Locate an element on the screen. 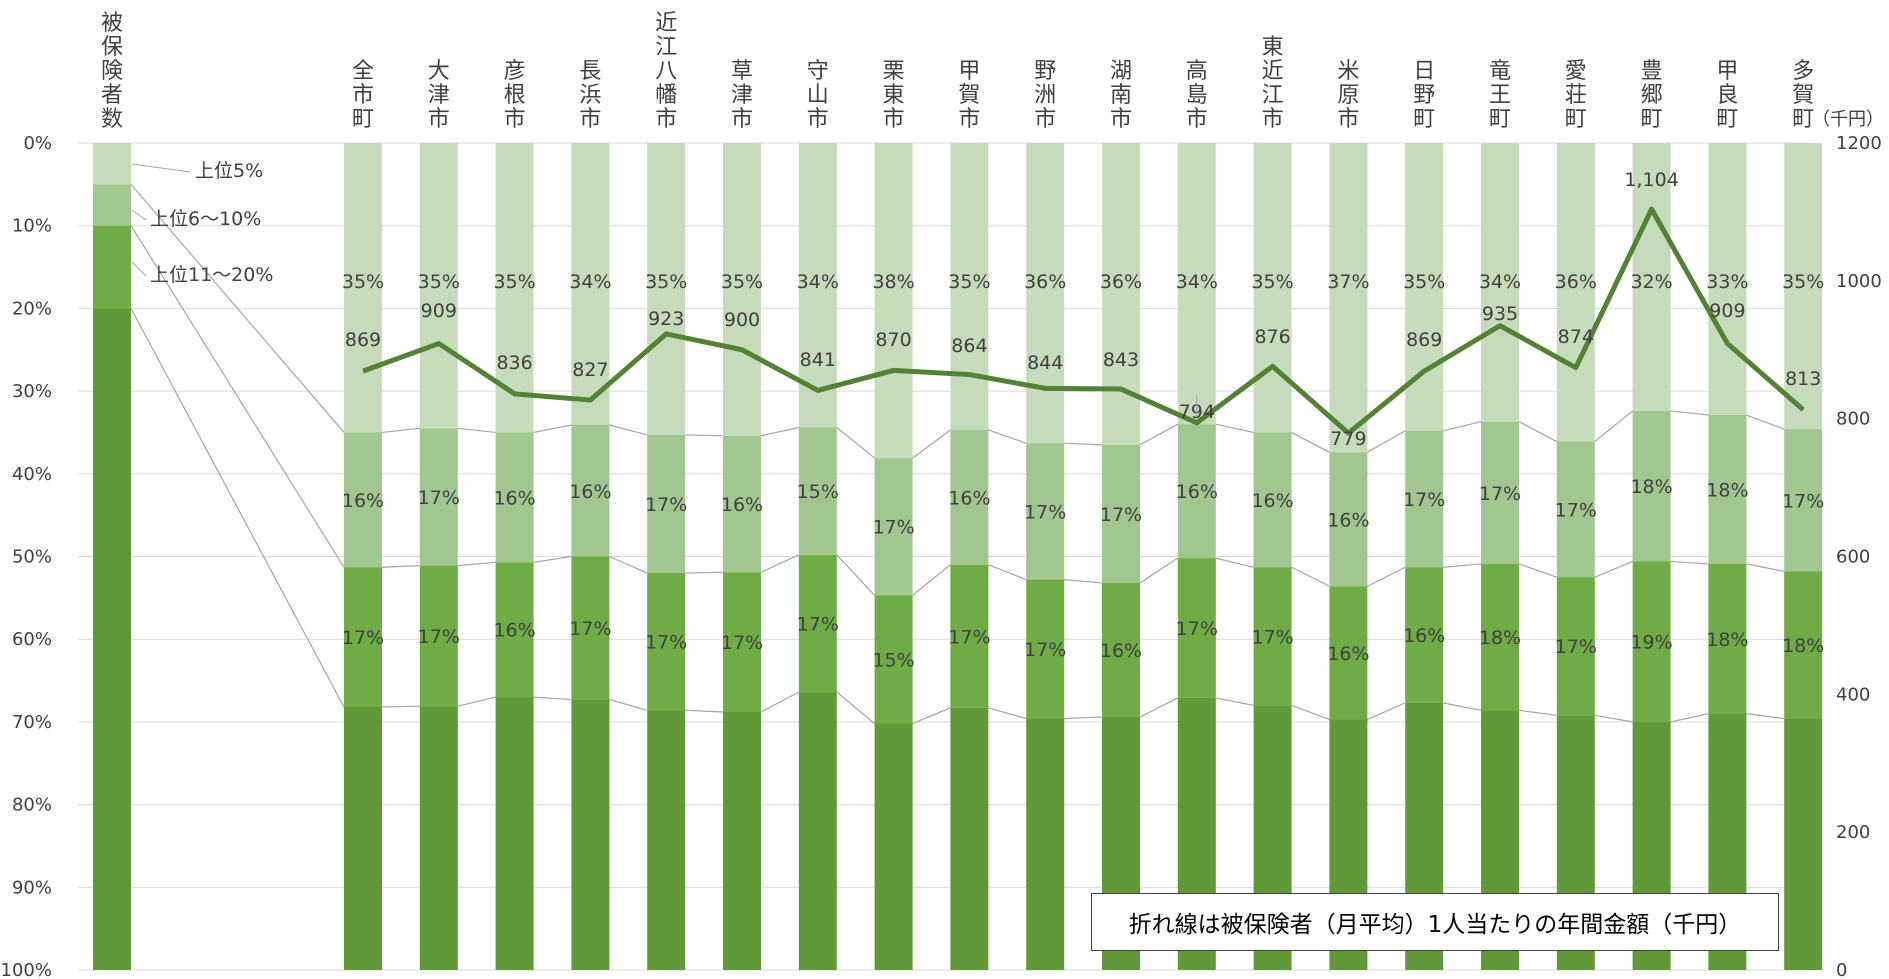  left-tick-label: 90% is located at coordinates (32, 887).